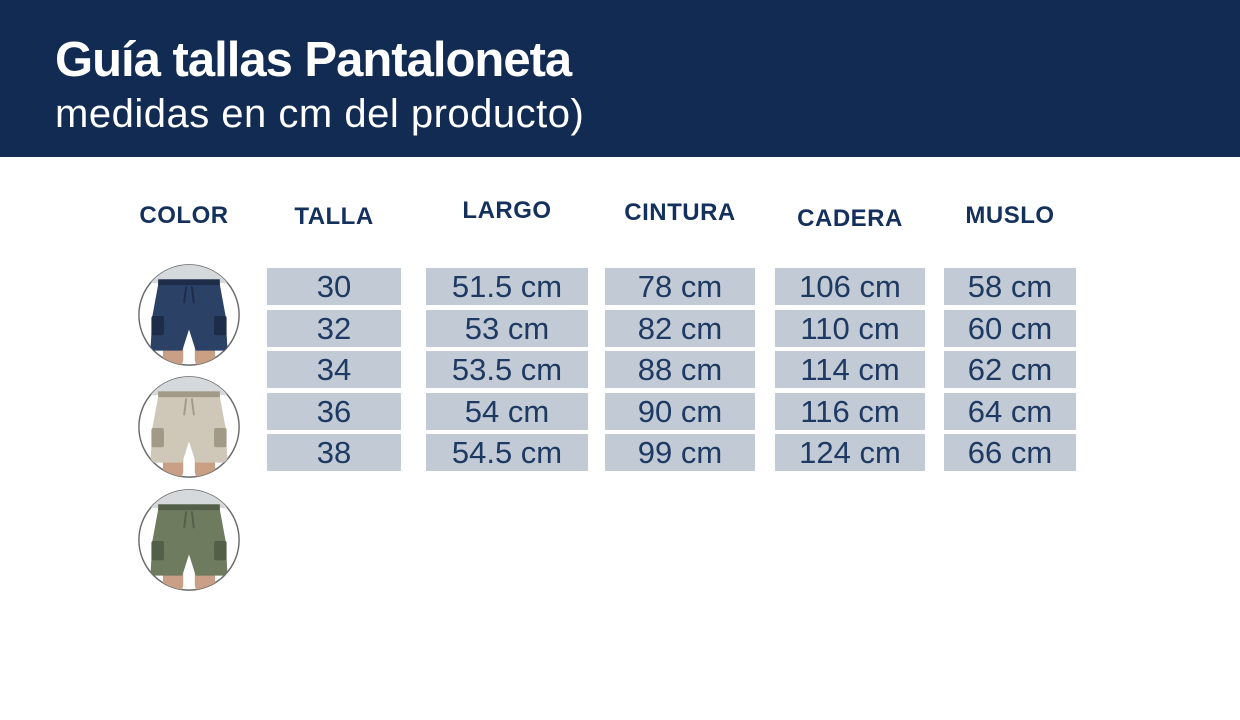  I want to click on column-largo: 51.5 cm 53 cm 53.5 cm 54 cm 54.5 cm, so click(507, 372).